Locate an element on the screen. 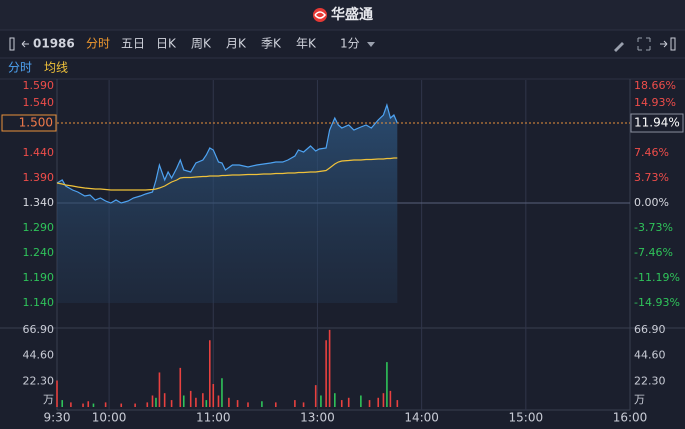 This screenshot has width=685, height=429. y-tick-label: 1.240 is located at coordinates (39, 252).